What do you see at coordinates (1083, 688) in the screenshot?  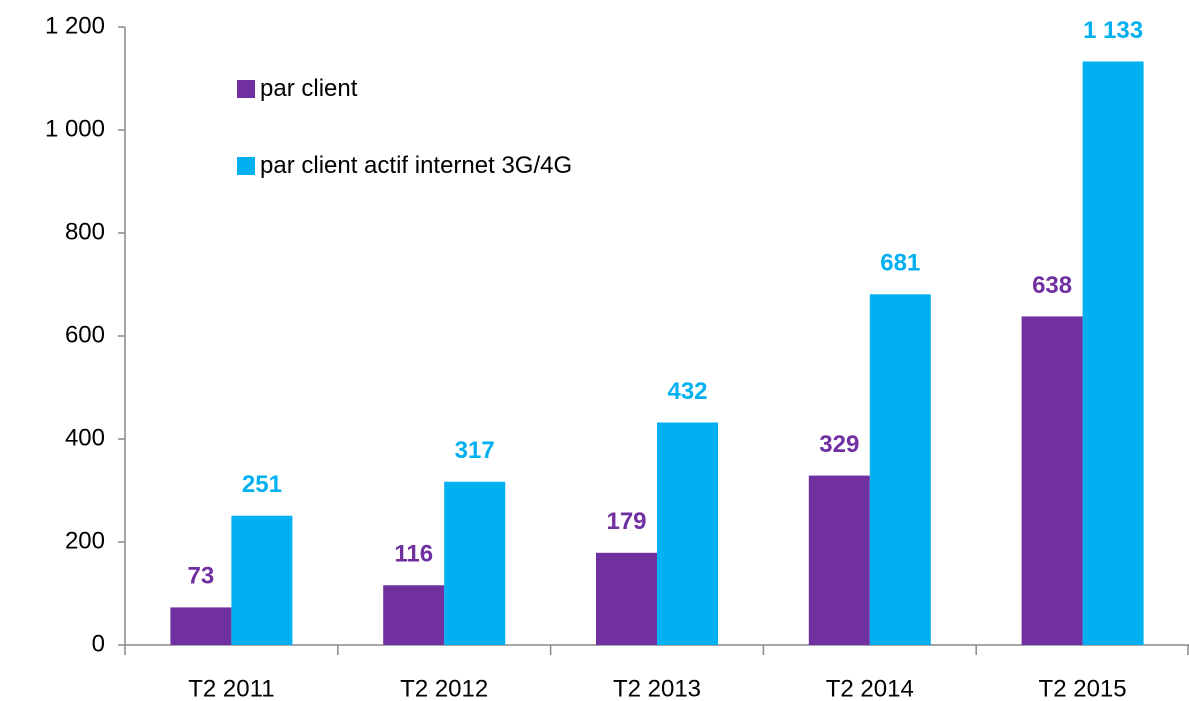 I see `x-tick-label: T2 2015` at bounding box center [1083, 688].